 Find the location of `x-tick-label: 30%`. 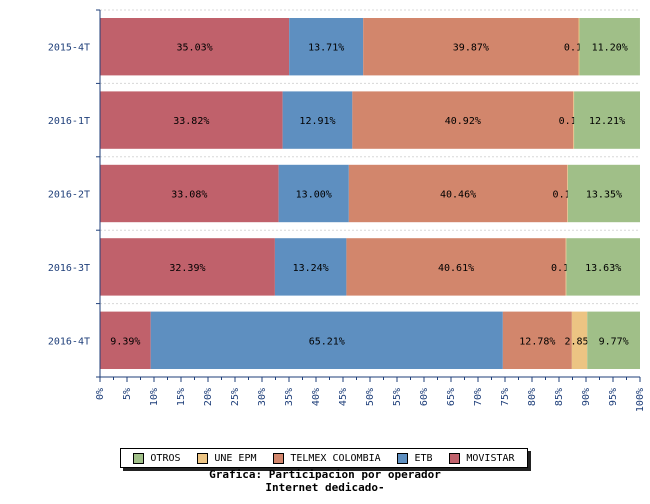

x-tick-label: 30% is located at coordinates (262, 397).